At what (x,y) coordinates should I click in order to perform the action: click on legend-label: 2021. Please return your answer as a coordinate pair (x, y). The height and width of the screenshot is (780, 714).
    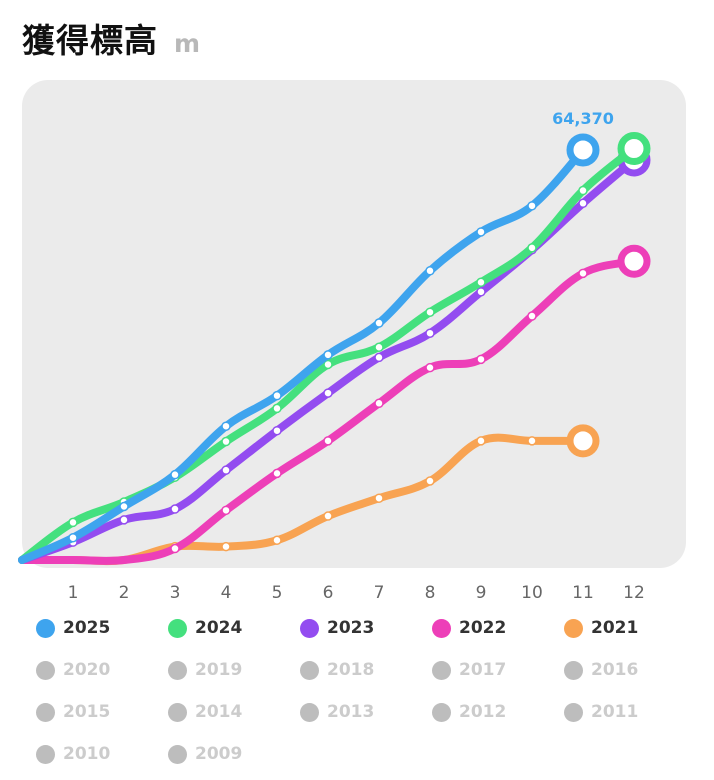
    Looking at the image, I should click on (615, 628).